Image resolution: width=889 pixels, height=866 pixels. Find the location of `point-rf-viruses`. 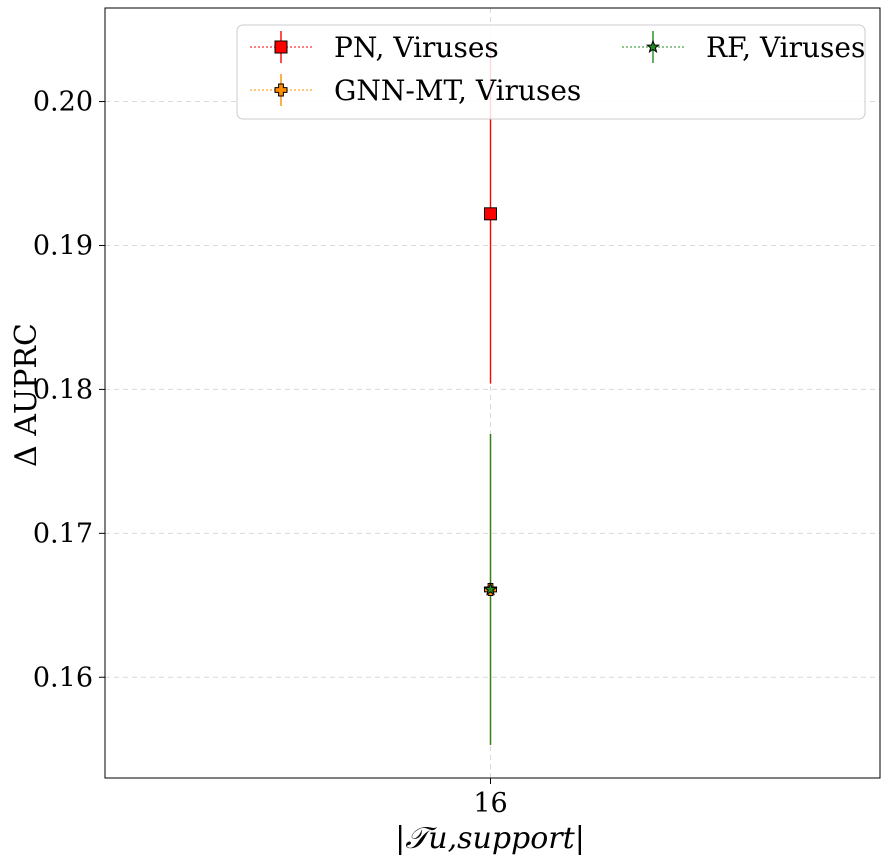

point-rf-viruses is located at coordinates (490, 589).